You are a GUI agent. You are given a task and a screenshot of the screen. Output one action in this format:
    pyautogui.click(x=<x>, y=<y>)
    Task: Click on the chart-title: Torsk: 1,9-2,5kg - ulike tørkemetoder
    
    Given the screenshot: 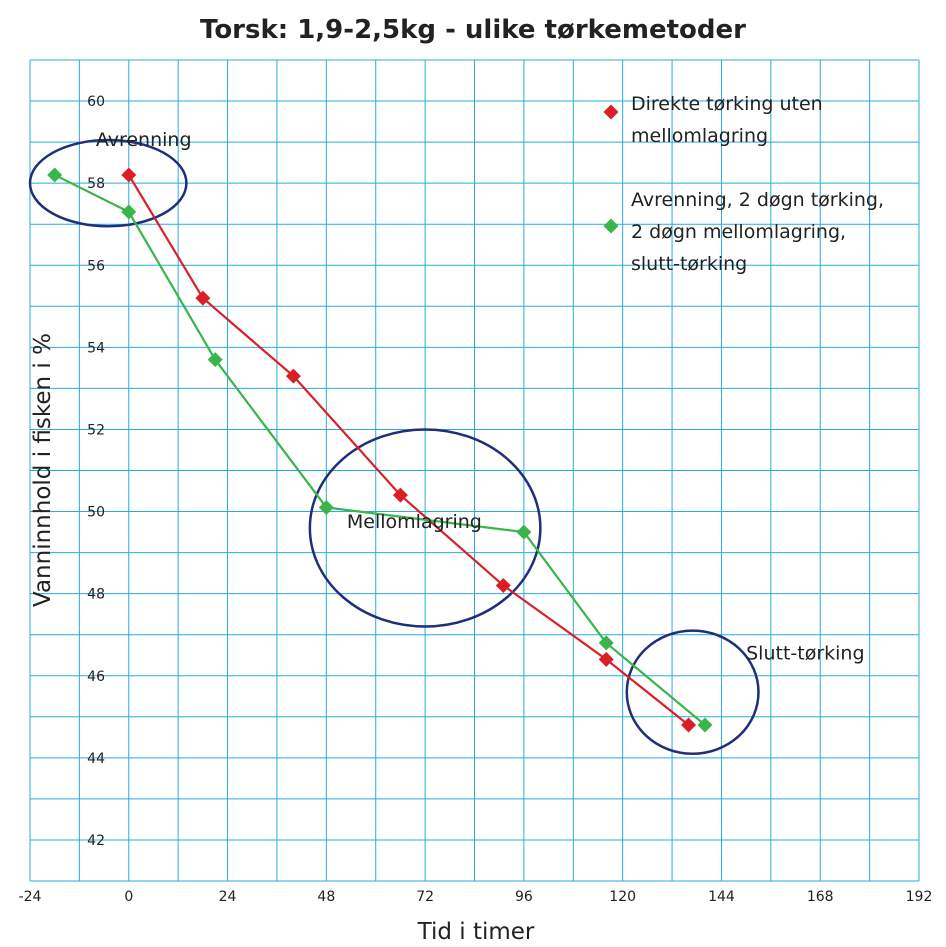 What is the action you would take?
    pyautogui.click(x=473, y=30)
    